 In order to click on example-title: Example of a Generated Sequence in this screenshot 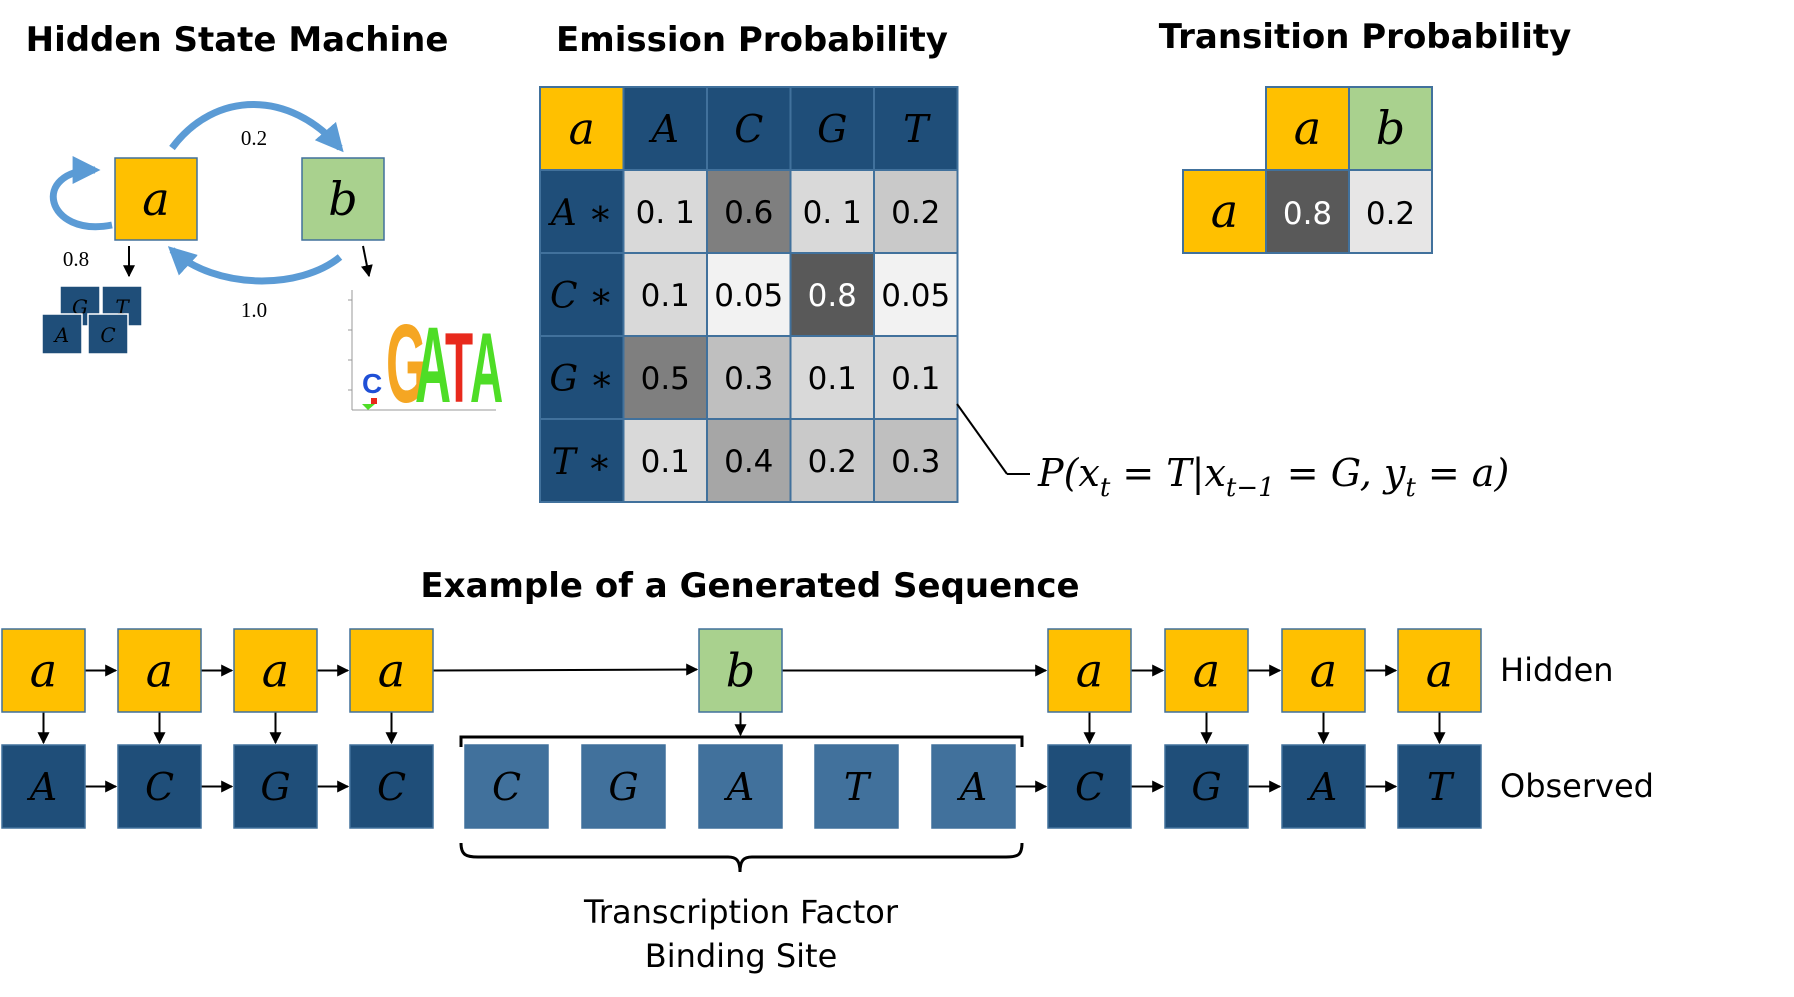, I will do `click(749, 586)`.